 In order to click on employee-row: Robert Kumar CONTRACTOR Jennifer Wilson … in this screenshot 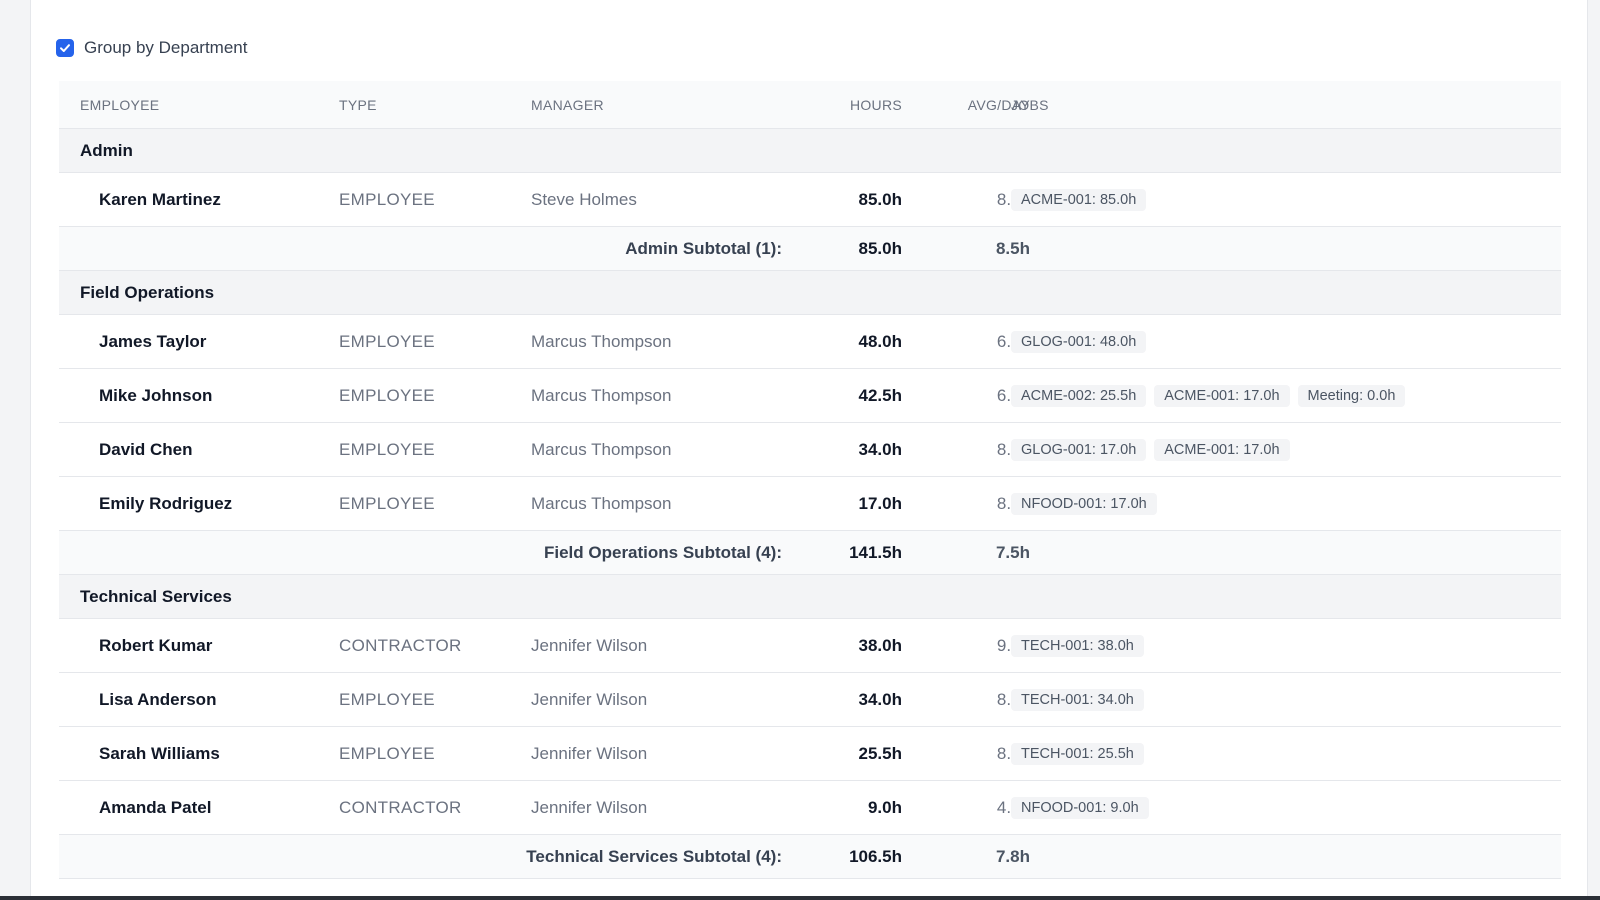, I will do `click(810, 646)`.